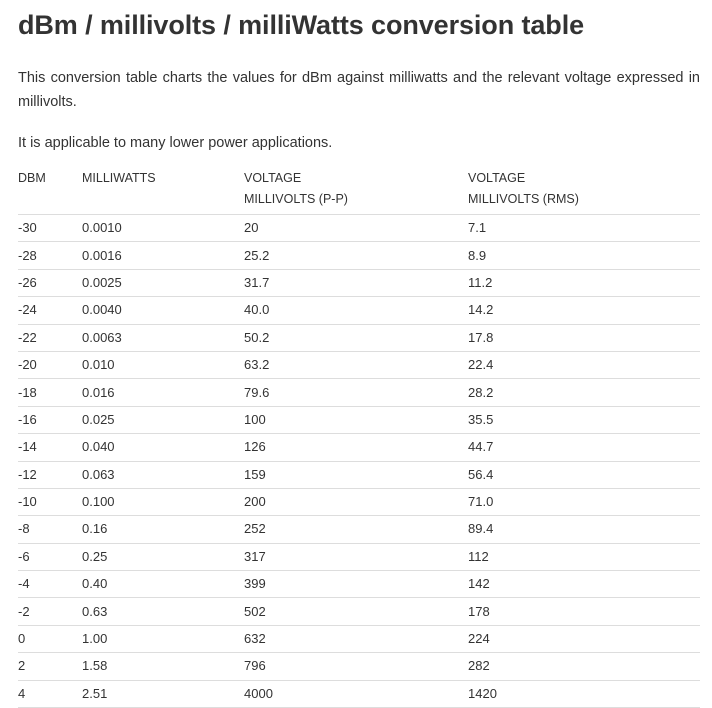  I want to click on table-row: 4 2.51 4000 1420, so click(359, 694).